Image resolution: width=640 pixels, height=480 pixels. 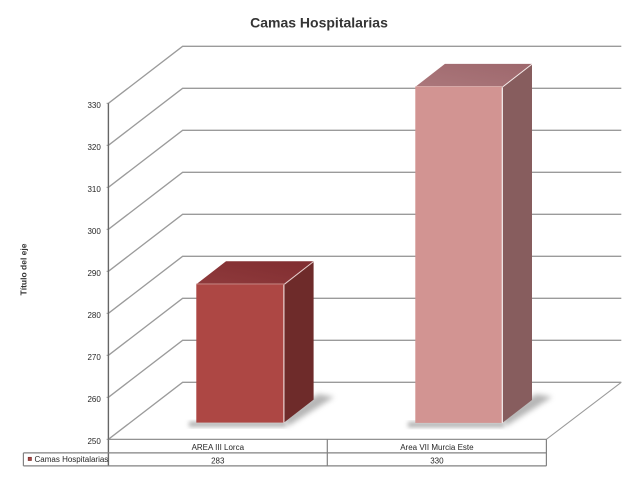 What do you see at coordinates (218, 460) in the screenshot?
I see `svg-text: 283` at bounding box center [218, 460].